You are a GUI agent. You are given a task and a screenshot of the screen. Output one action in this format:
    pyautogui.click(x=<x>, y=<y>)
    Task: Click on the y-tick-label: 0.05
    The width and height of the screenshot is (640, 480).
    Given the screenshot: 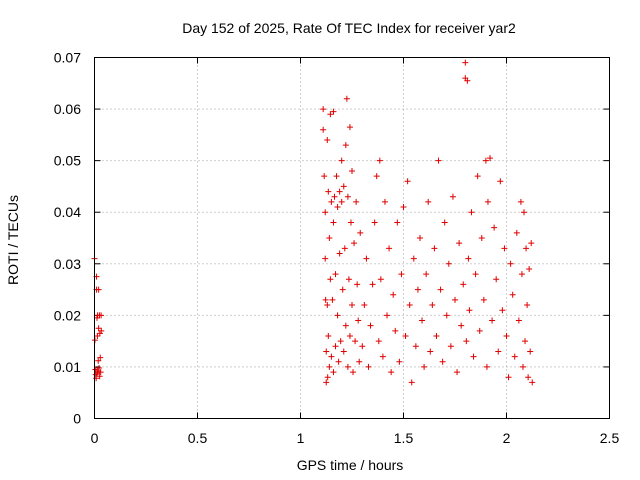 What is the action you would take?
    pyautogui.click(x=67, y=161)
    